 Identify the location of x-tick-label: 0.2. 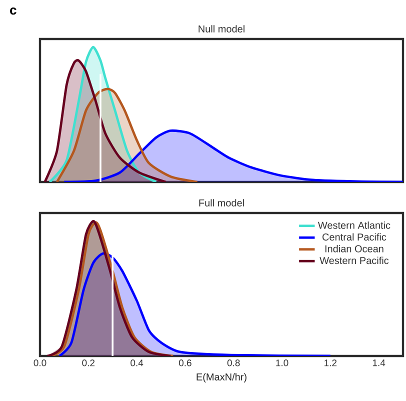
(88, 363).